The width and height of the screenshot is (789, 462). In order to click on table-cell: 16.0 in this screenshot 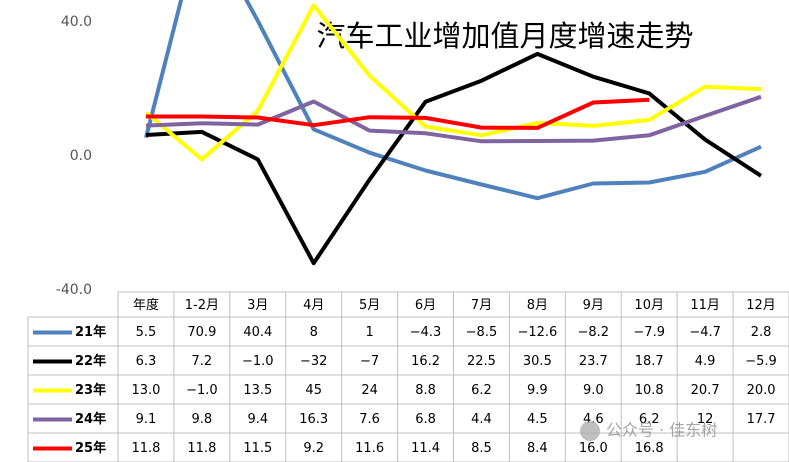, I will do `click(593, 448)`.